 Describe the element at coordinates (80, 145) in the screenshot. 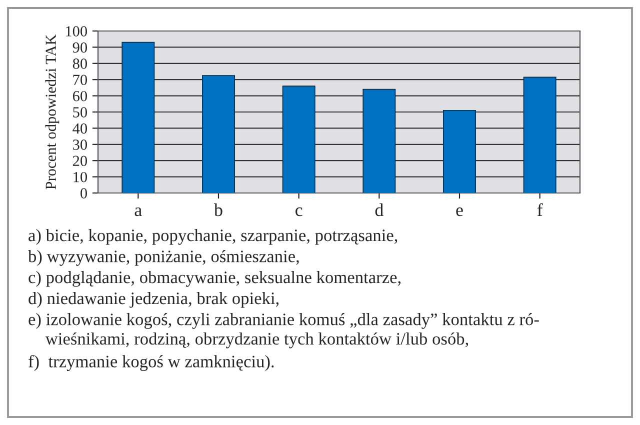

I see `y-tick-label: 30` at that location.